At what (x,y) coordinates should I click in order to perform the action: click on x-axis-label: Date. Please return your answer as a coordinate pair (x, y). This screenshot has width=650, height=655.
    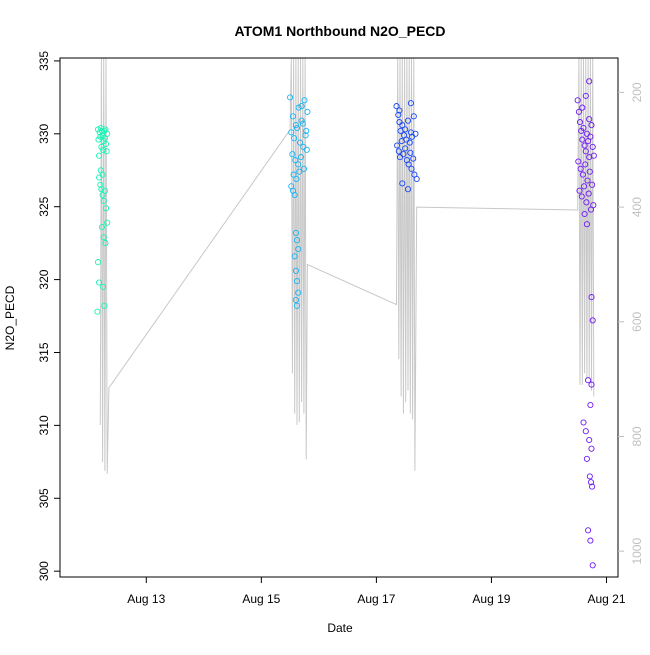
    Looking at the image, I should click on (340, 628).